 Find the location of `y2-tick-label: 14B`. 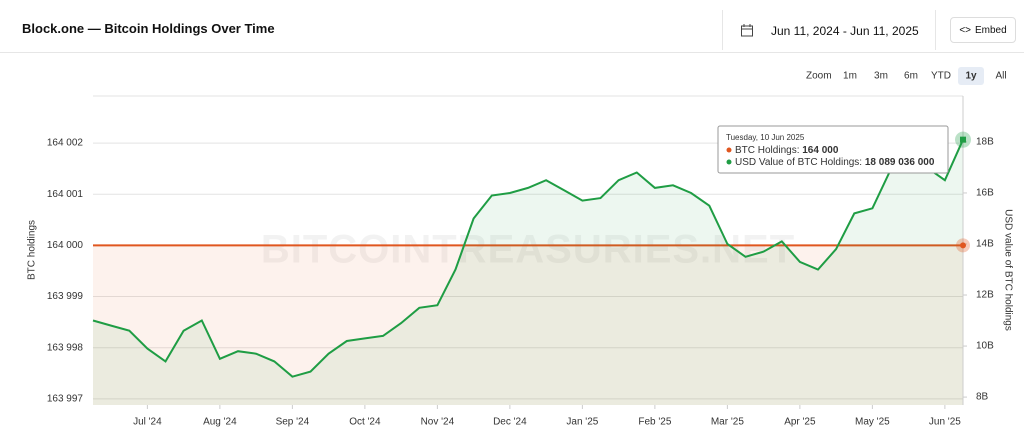

y2-tick-label: 14B is located at coordinates (985, 244).